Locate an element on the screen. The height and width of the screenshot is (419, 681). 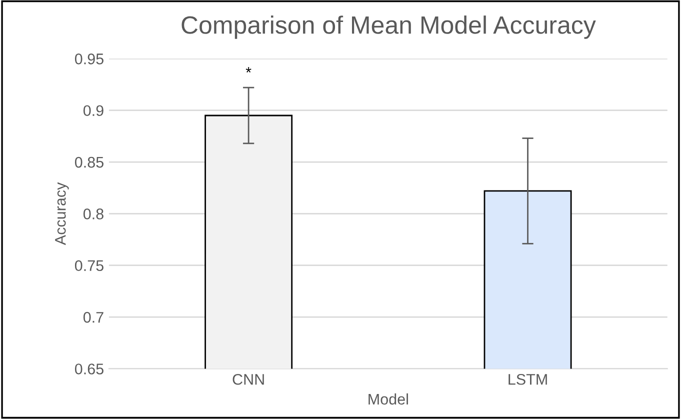
x-axis-title: Model is located at coordinates (388, 399).